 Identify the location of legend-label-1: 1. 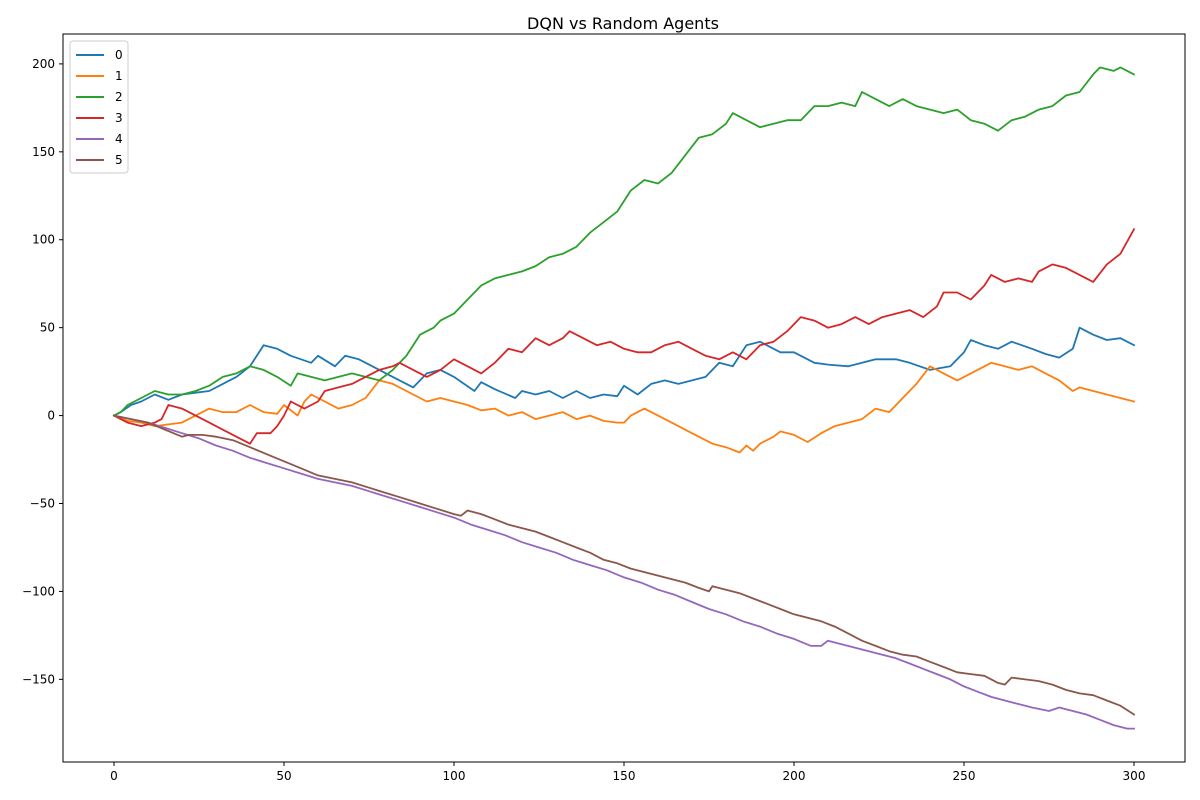
(119, 76).